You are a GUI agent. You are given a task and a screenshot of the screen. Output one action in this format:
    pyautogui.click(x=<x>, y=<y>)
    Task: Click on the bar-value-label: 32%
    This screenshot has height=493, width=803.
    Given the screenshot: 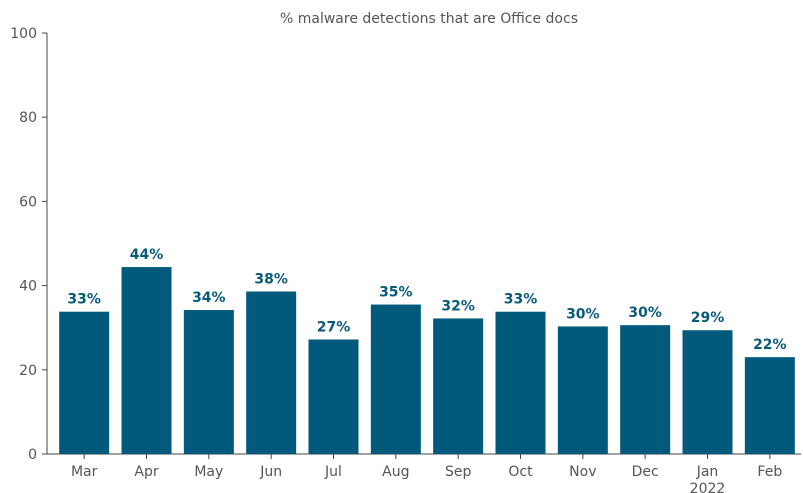 What is the action you would take?
    pyautogui.click(x=458, y=306)
    